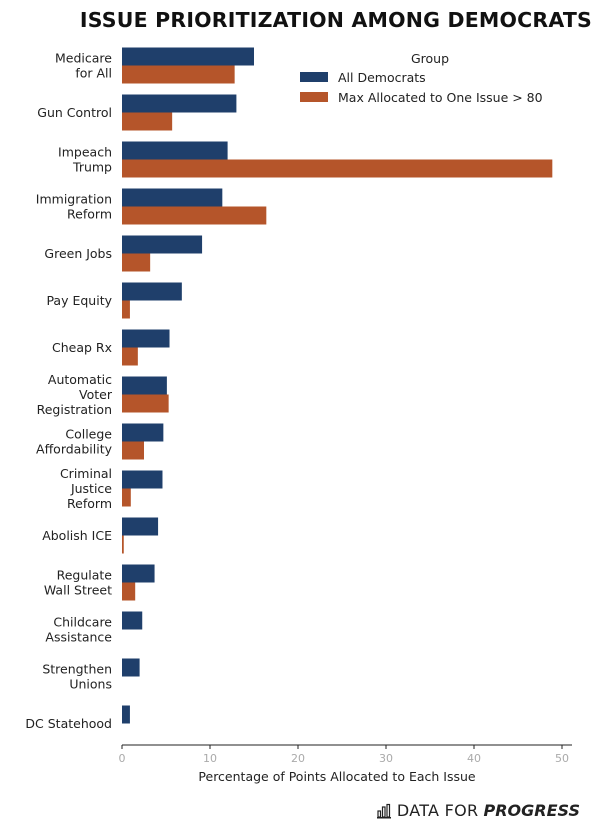 This screenshot has width=600, height=824. I want to click on category-label-11: Regulate Wall Street, so click(78, 583).